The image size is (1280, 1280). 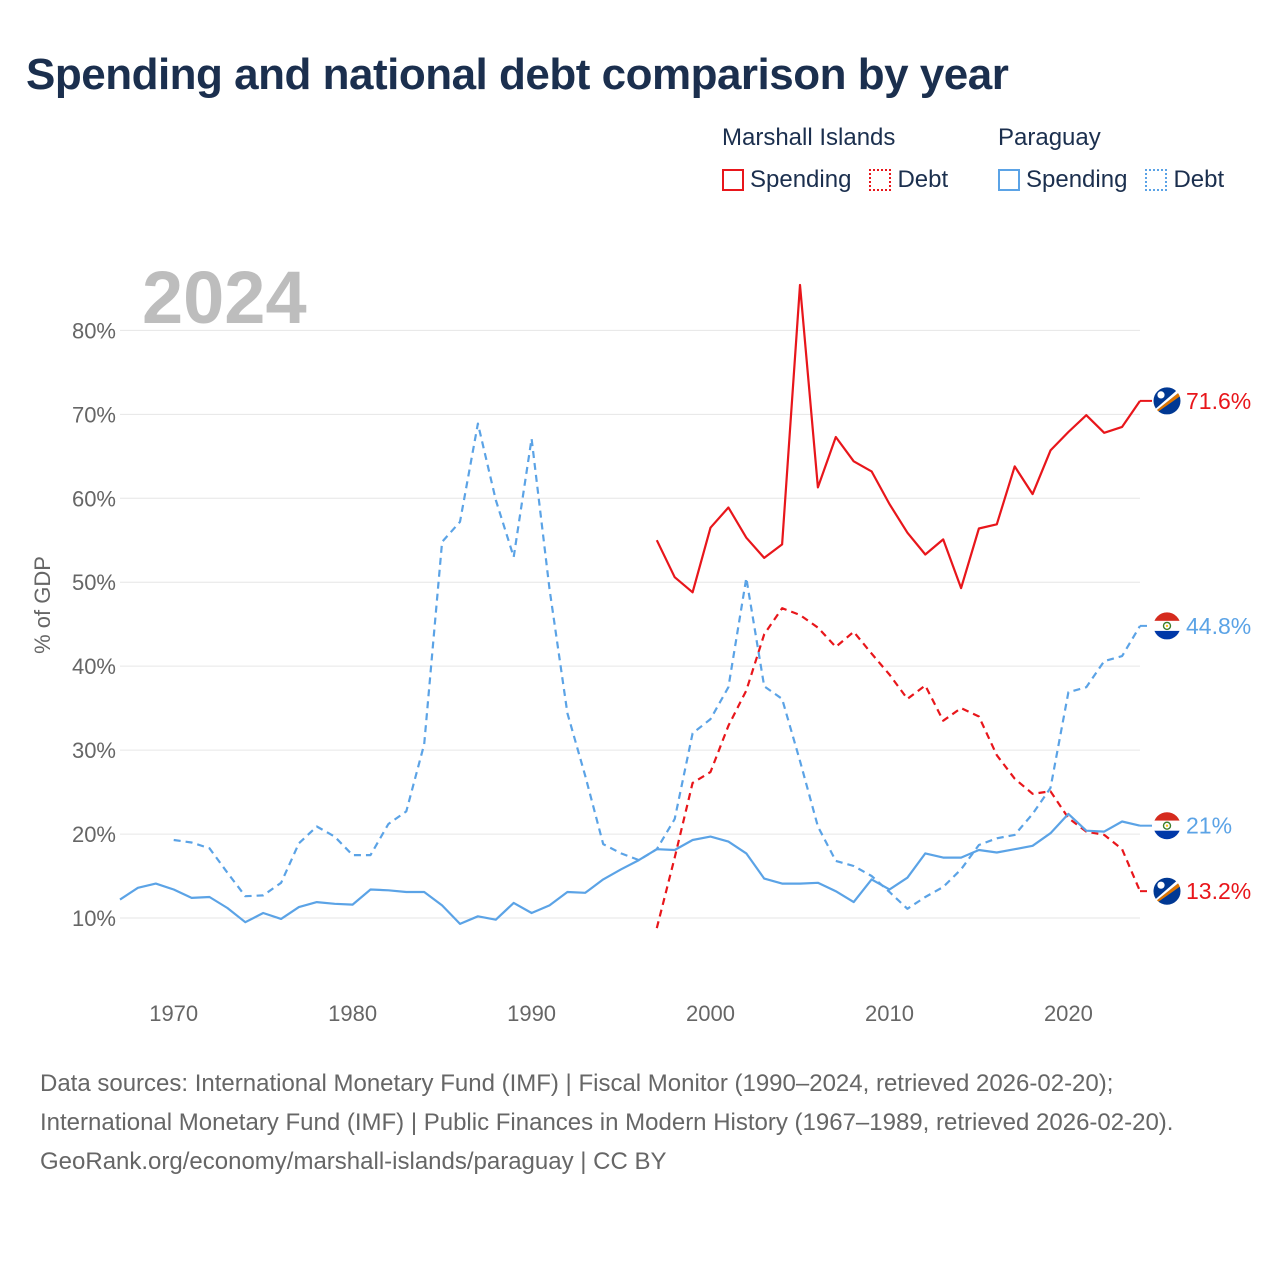 I want to click on legend-item-paraguay-debt: Debt, so click(x=1184, y=180).